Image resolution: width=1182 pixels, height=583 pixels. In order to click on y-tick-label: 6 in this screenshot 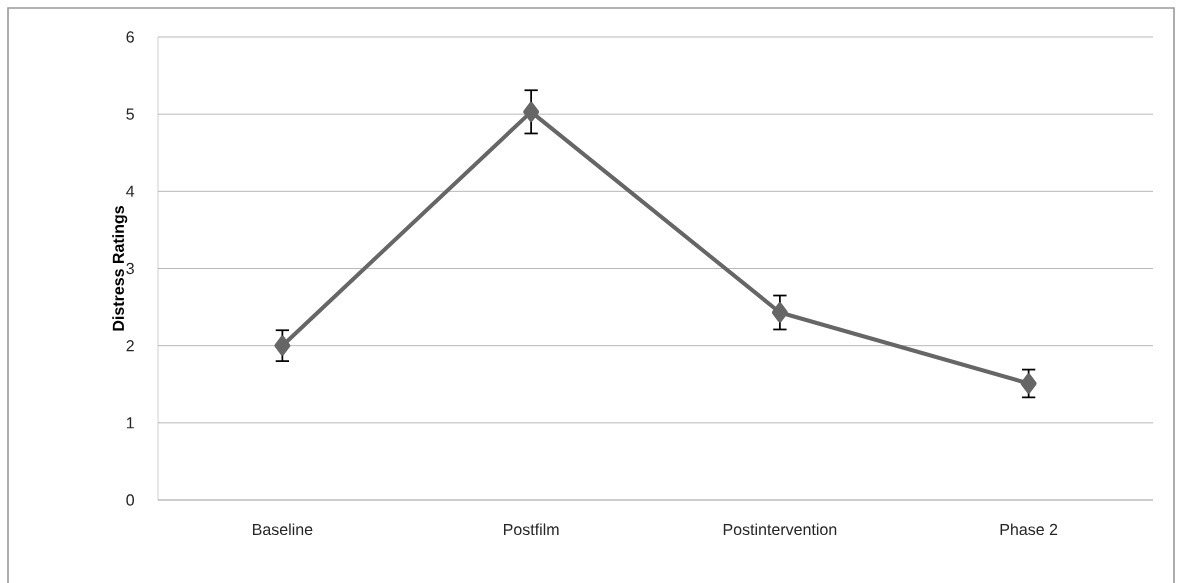, I will do `click(130, 37)`.